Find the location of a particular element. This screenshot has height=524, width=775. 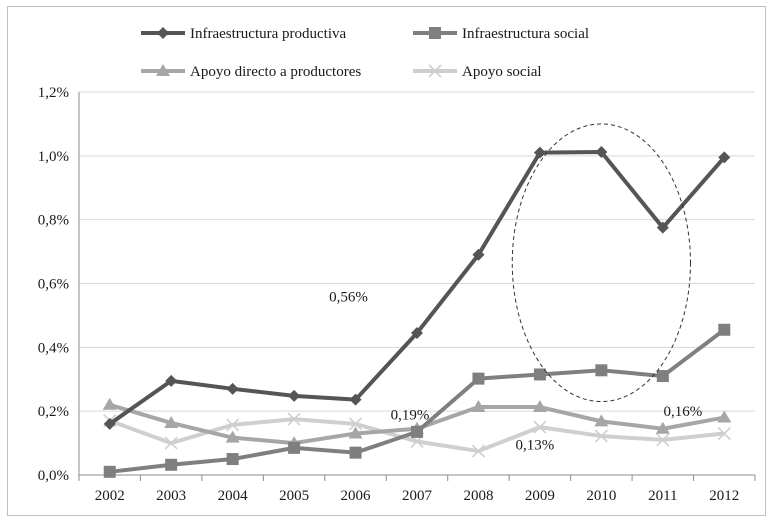

x-tick-label: 2006 is located at coordinates (356, 496).